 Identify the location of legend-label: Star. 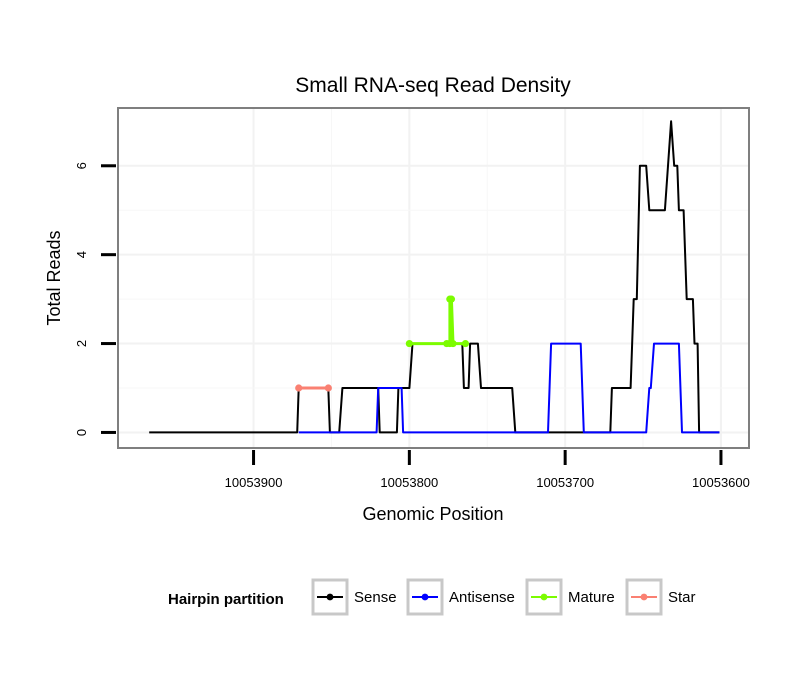
(682, 597).